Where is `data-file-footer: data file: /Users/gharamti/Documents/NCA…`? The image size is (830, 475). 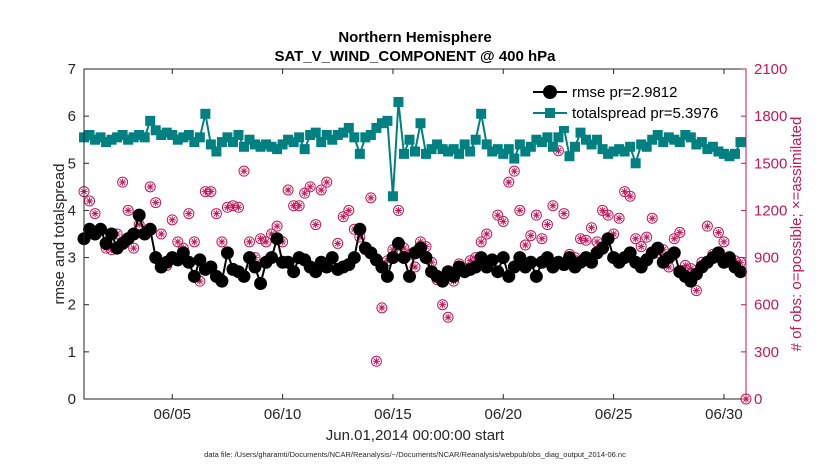
data-file-footer: data file: /Users/gharamti/Documents/NCA… is located at coordinates (415, 454).